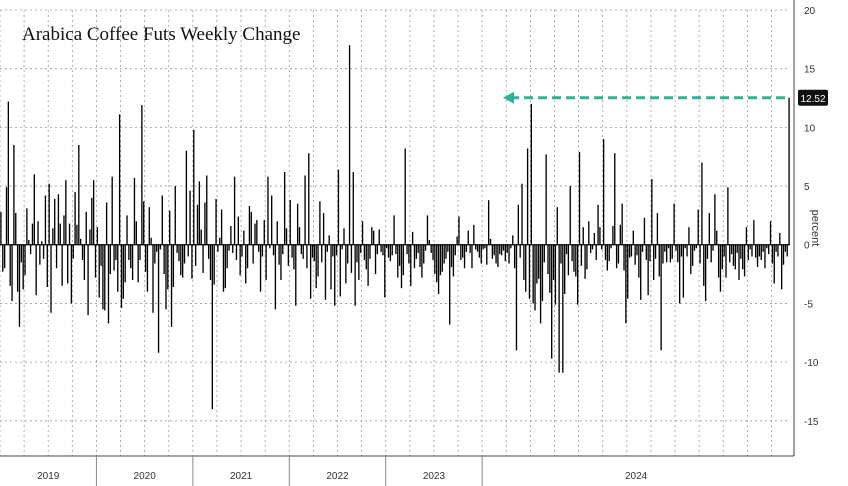 The image size is (848, 486). Describe the element at coordinates (815, 228) in the screenshot. I see `y-axis-label: percent` at that location.